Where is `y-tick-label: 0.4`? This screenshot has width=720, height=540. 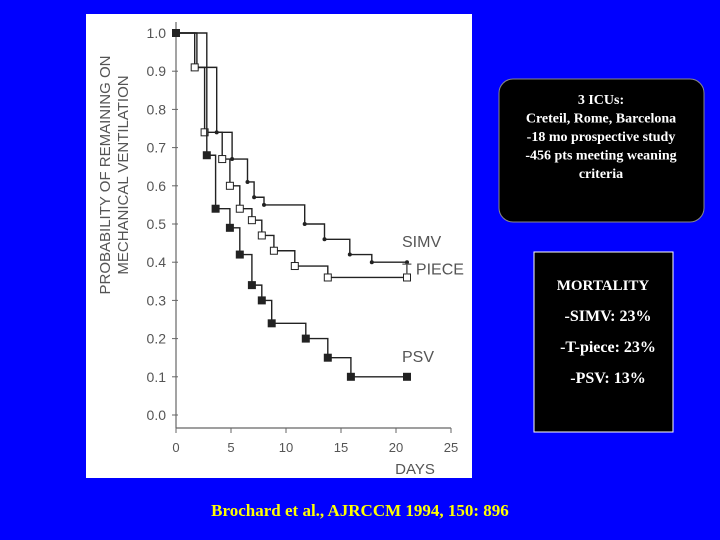 y-tick-label: 0.4 is located at coordinates (157, 262).